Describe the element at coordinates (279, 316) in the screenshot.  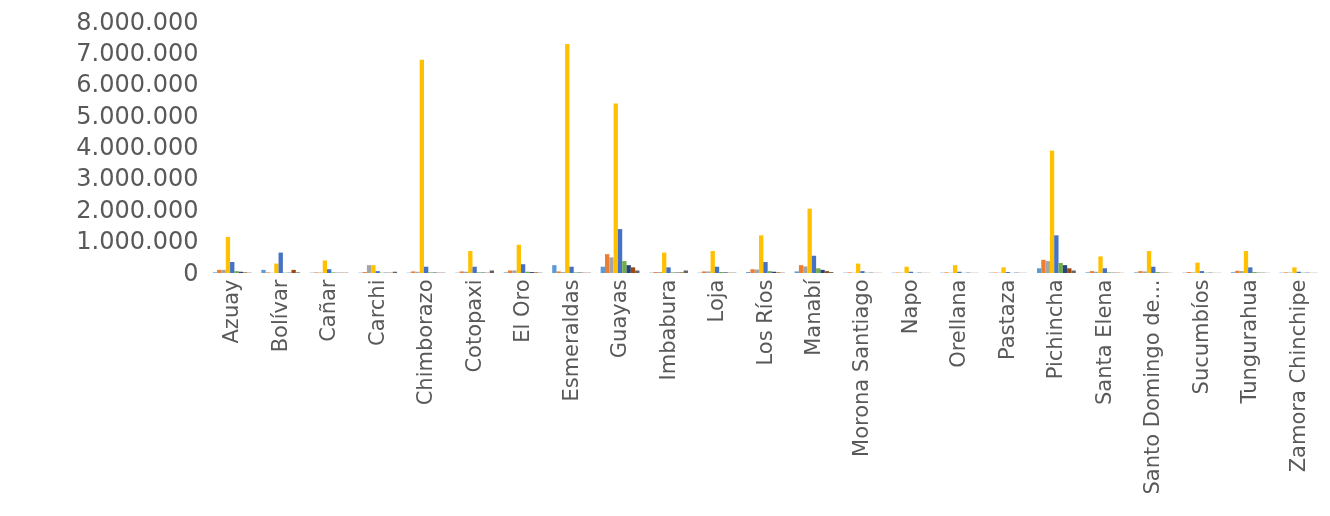
I see `x-tick-label: Bolívar` at that location.